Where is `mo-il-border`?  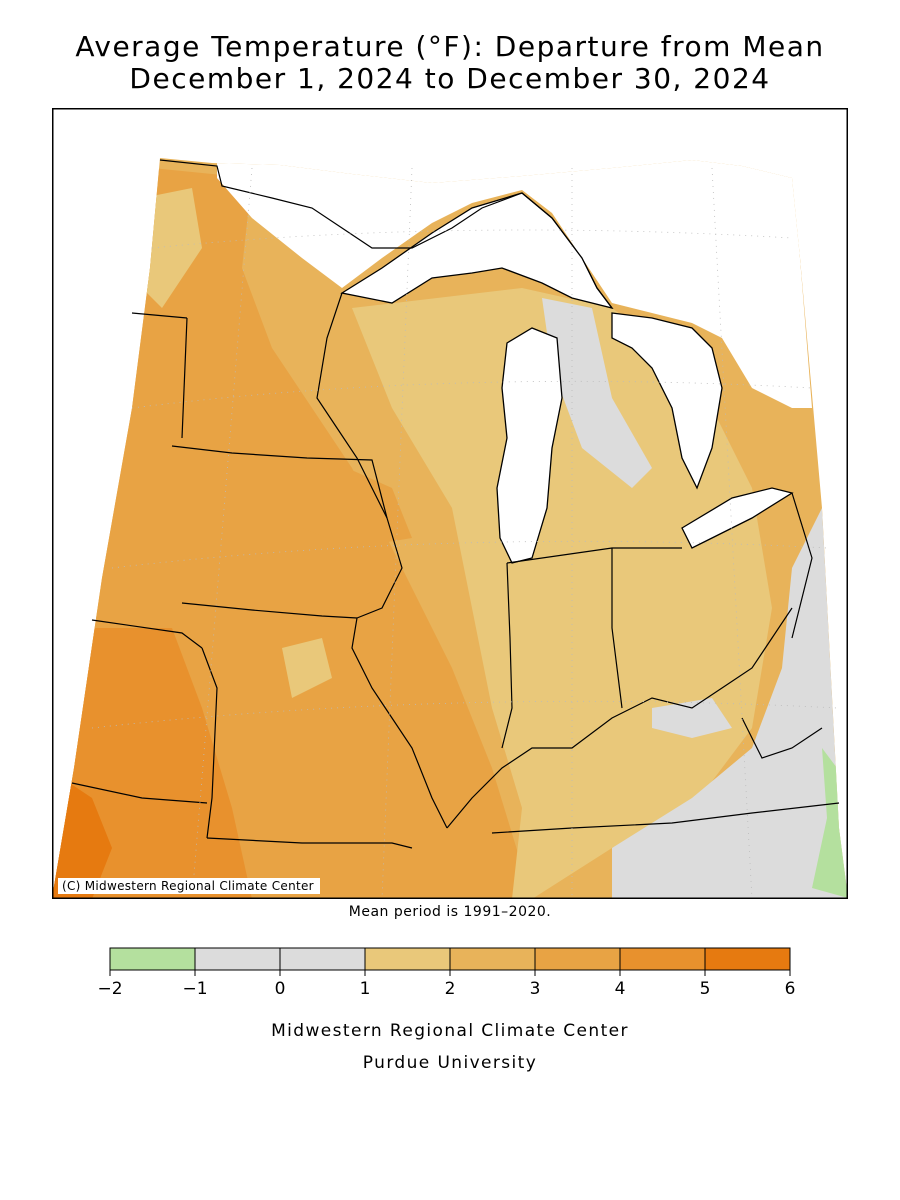 mo-il-border is located at coordinates (399, 723).